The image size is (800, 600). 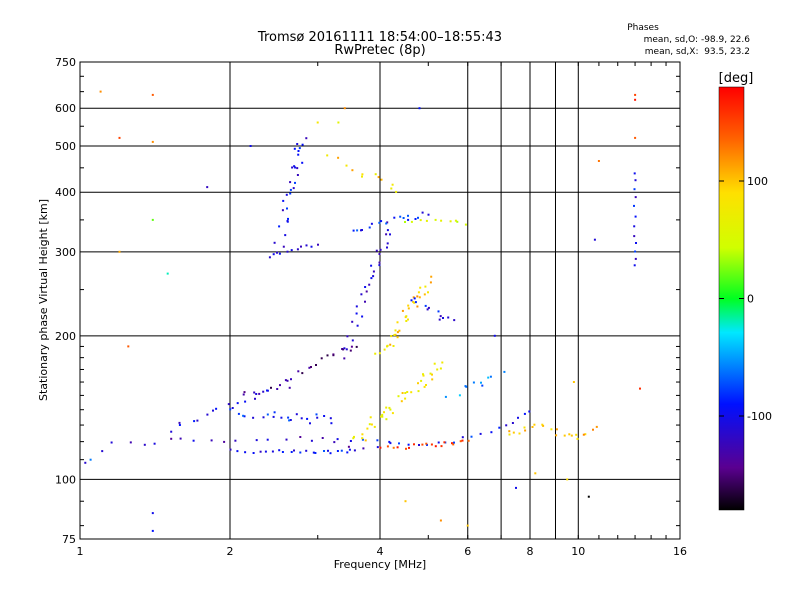 I want to click on y-axis-label: Stationary phase Virtual Height [km], so click(x=43, y=300).